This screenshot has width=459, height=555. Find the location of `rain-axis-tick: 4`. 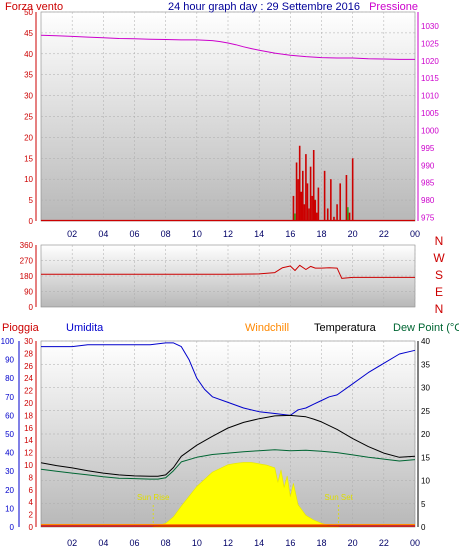

rain-axis-tick: 4 is located at coordinates (31, 502).